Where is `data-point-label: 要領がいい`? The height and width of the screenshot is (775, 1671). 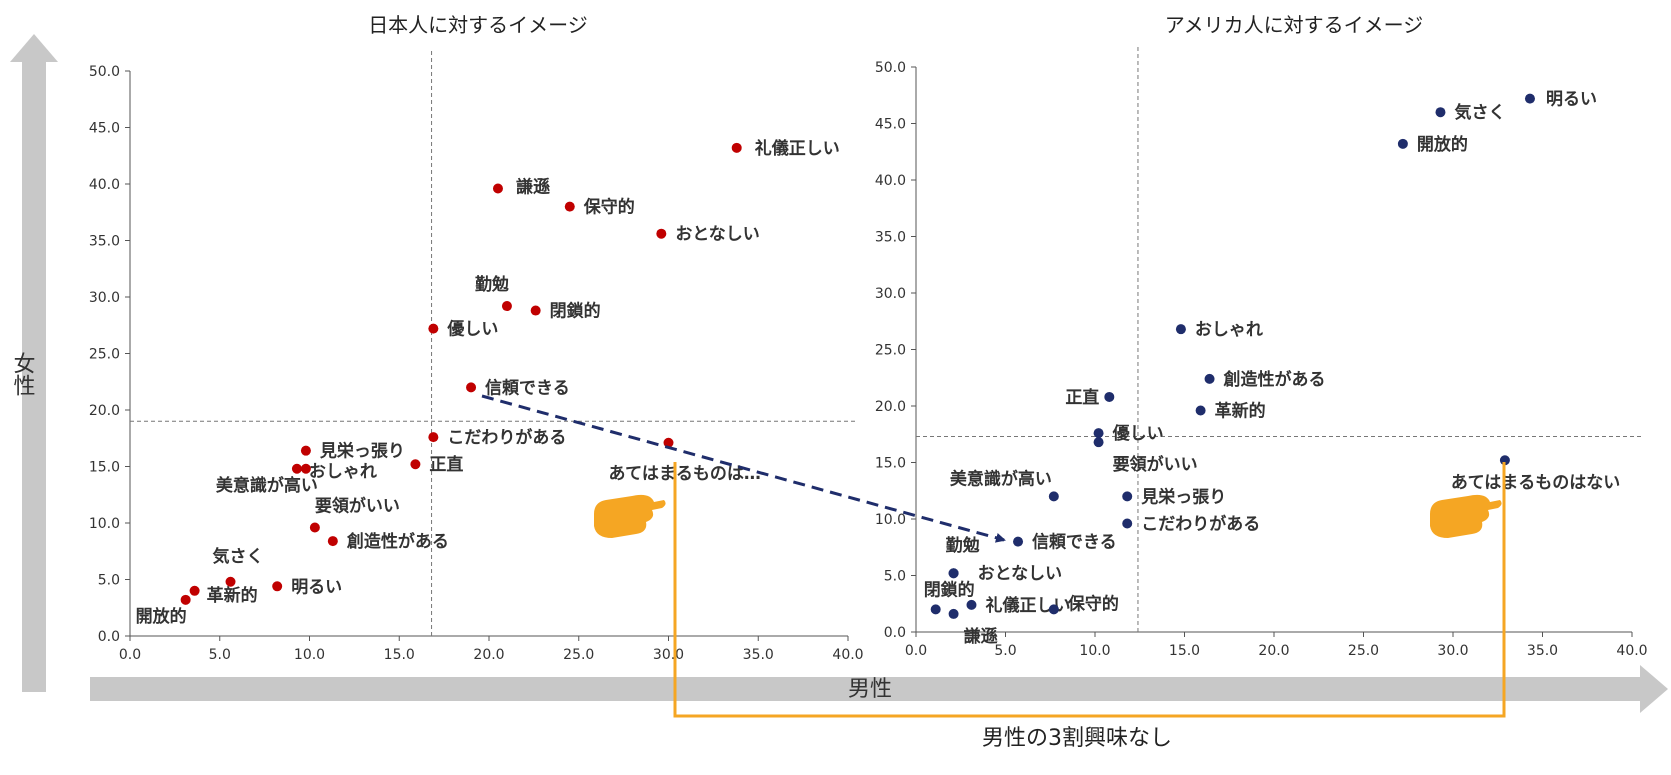 data-point-label: 要領がいい is located at coordinates (357, 506).